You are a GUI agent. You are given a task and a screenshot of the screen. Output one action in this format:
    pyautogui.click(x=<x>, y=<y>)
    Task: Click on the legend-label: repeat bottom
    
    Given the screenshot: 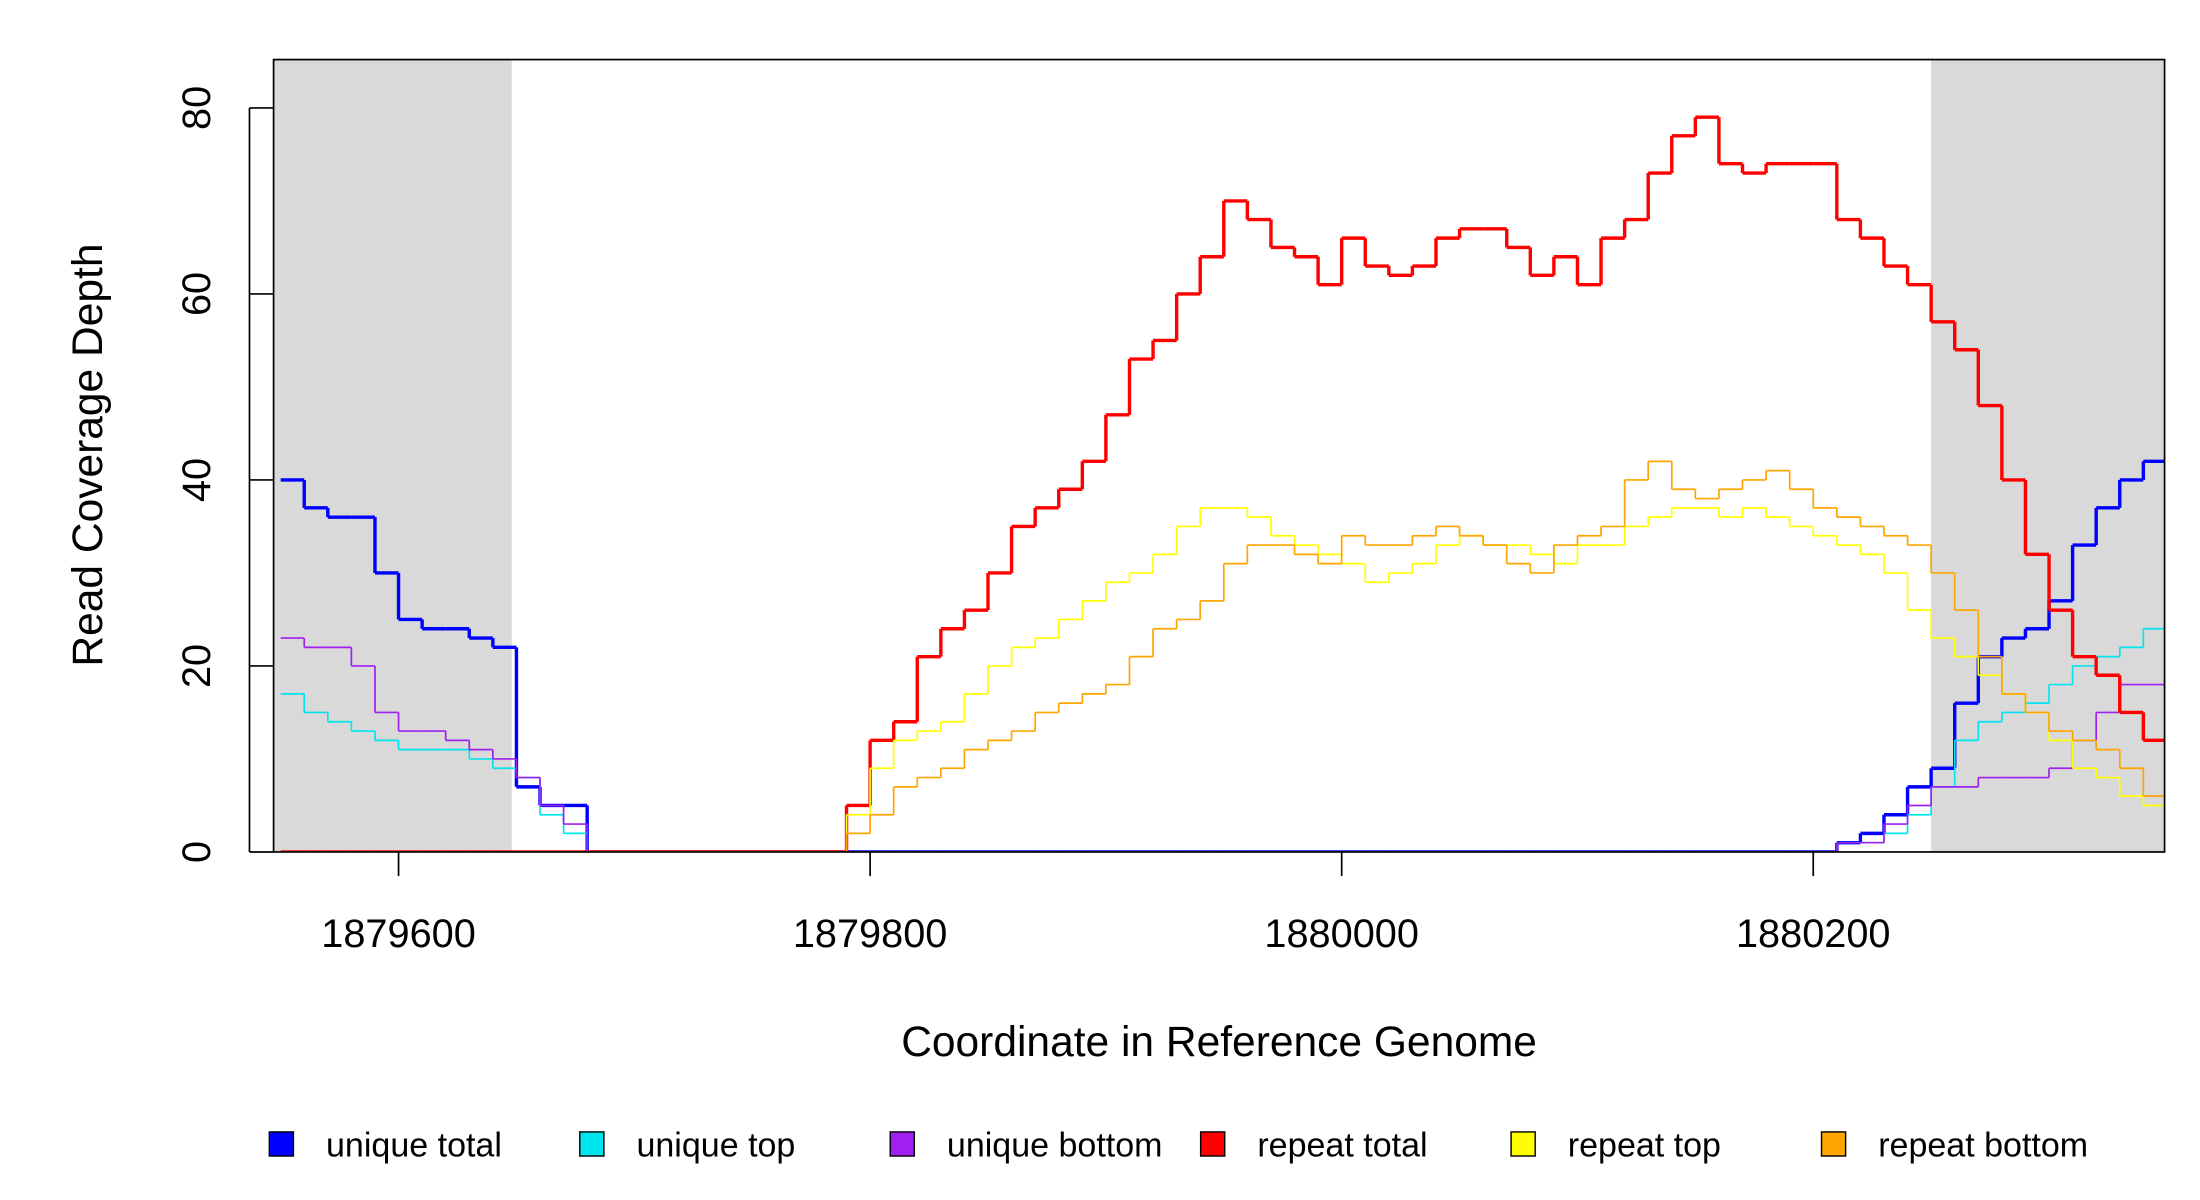 What is the action you would take?
    pyautogui.click(x=1983, y=1146)
    